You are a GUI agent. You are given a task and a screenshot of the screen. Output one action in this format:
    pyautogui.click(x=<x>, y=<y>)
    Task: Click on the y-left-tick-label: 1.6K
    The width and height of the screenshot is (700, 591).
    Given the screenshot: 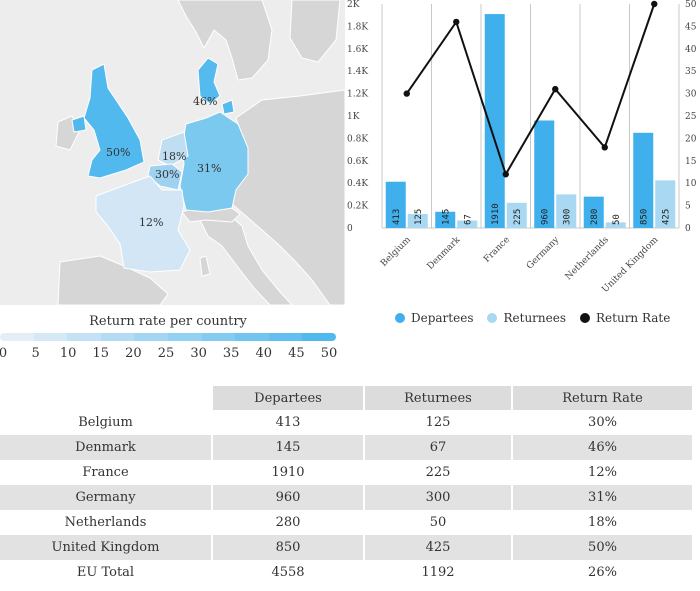 What is the action you would take?
    pyautogui.click(x=357, y=50)
    